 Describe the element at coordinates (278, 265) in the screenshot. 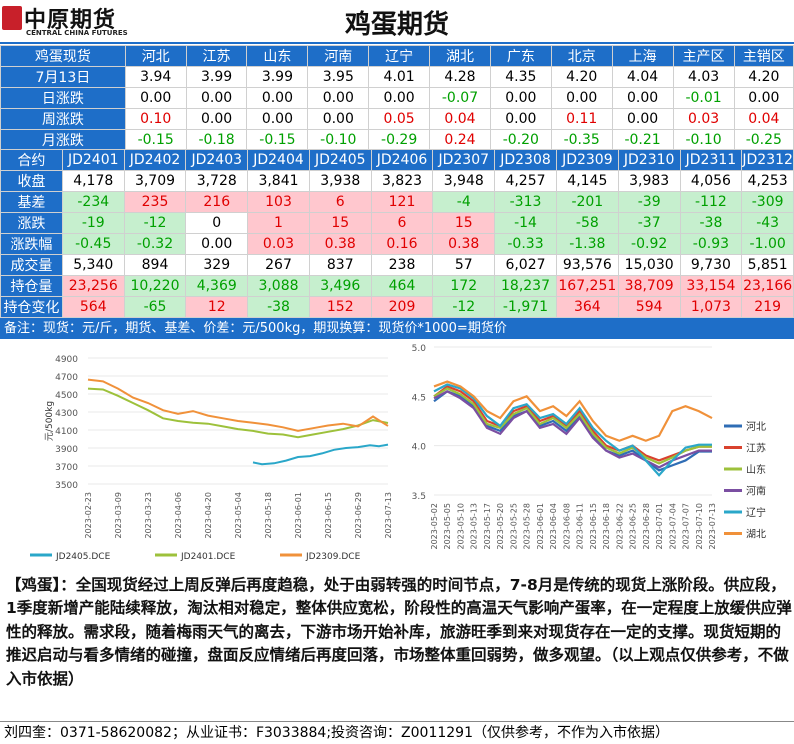

I see `table-cell: 267` at that location.